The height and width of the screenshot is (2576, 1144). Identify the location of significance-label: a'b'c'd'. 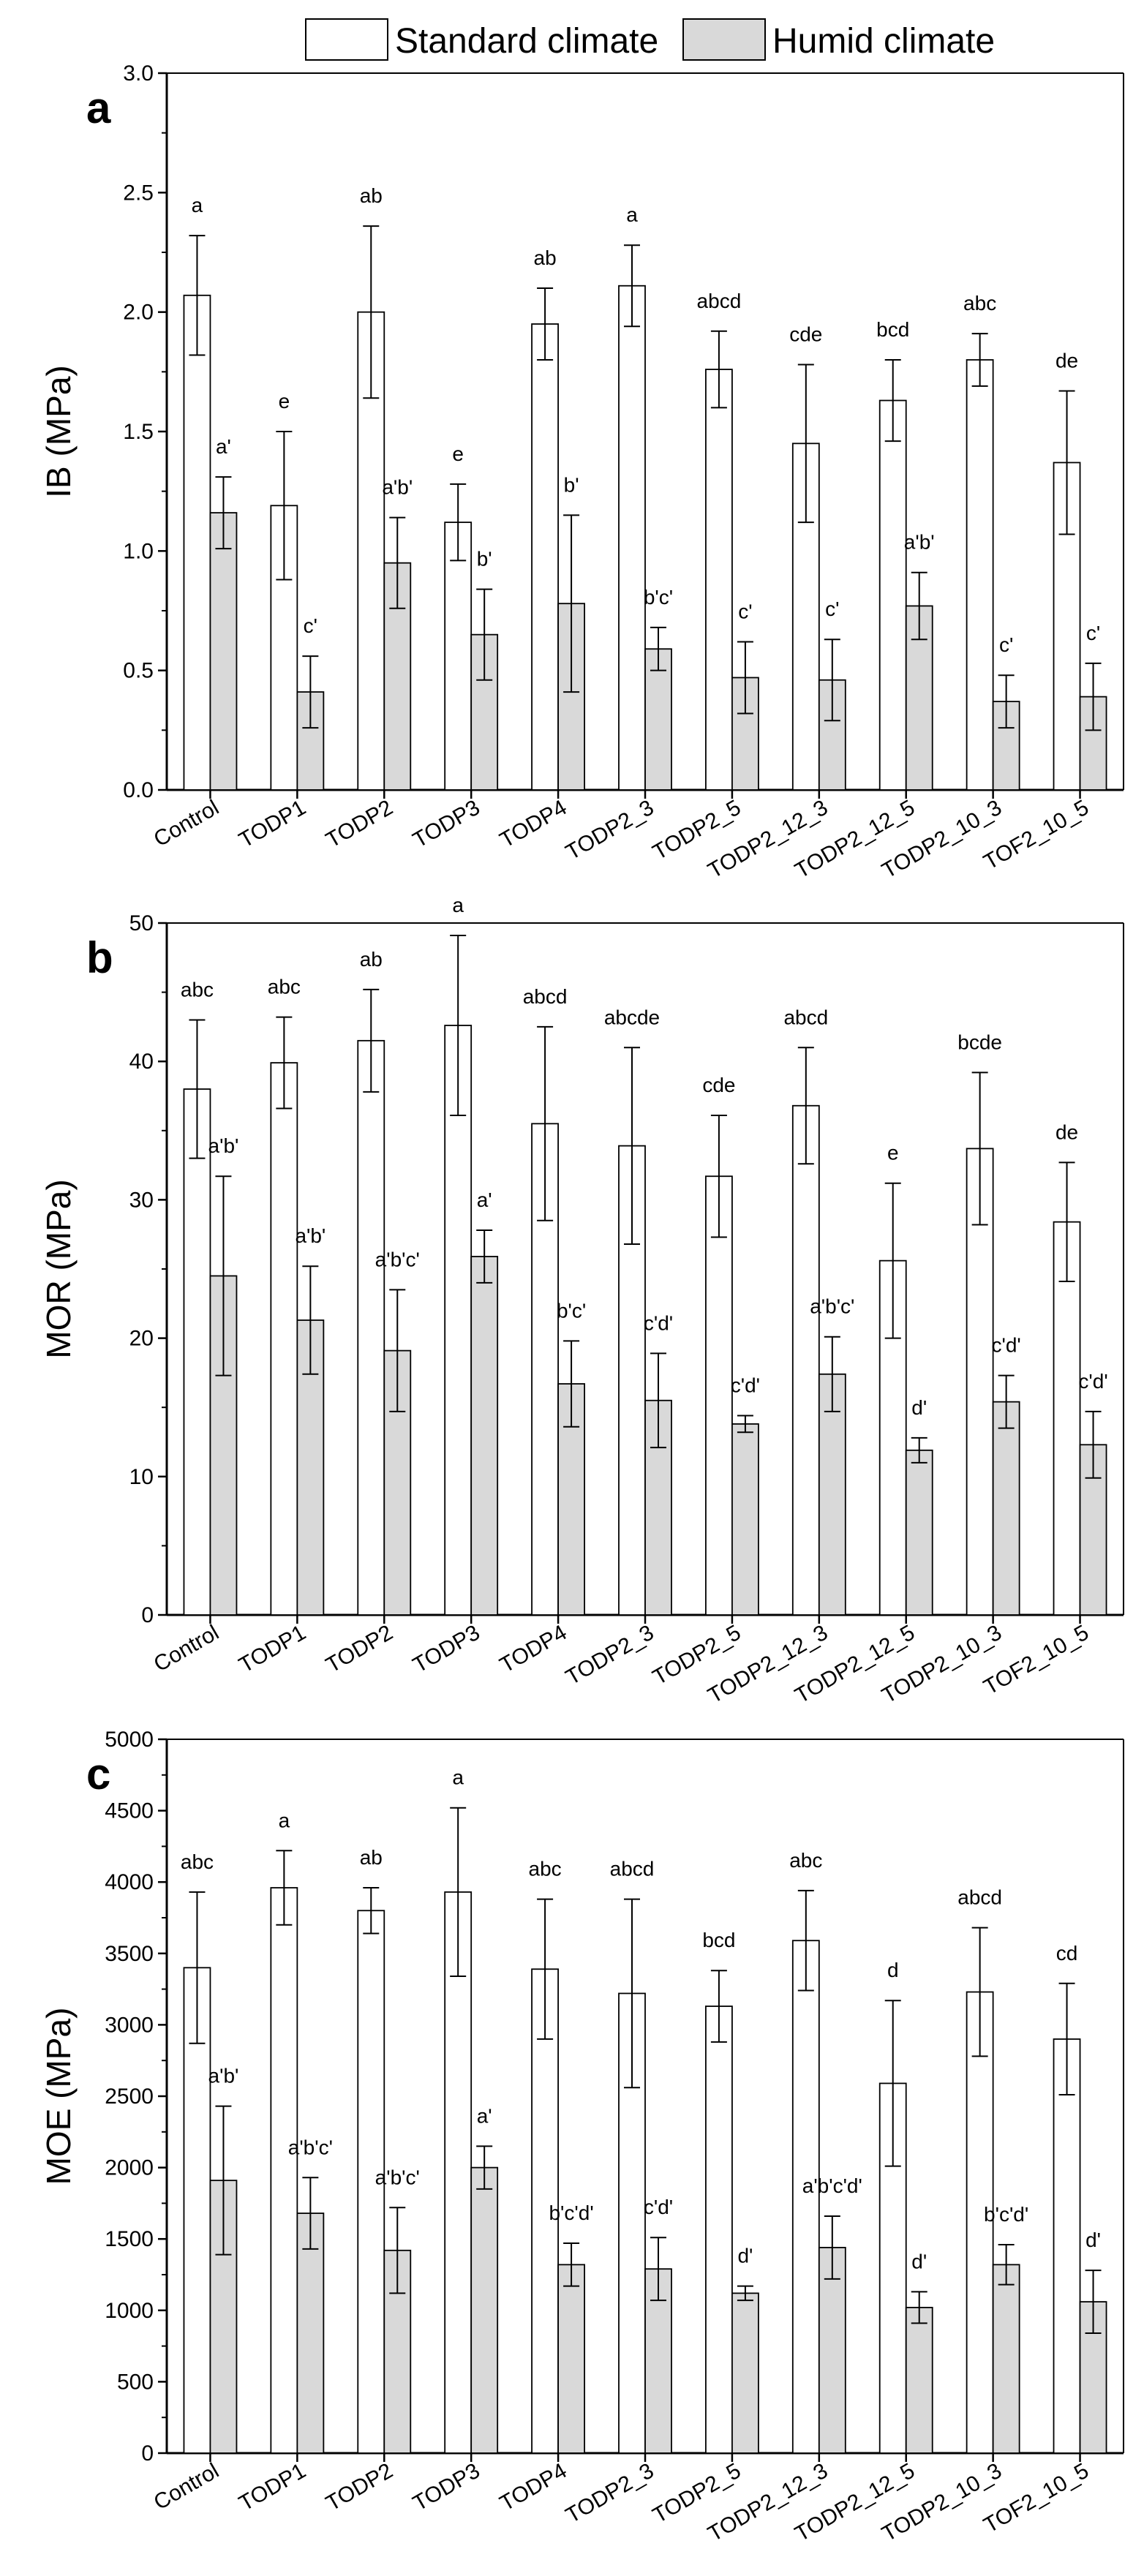
(832, 2185).